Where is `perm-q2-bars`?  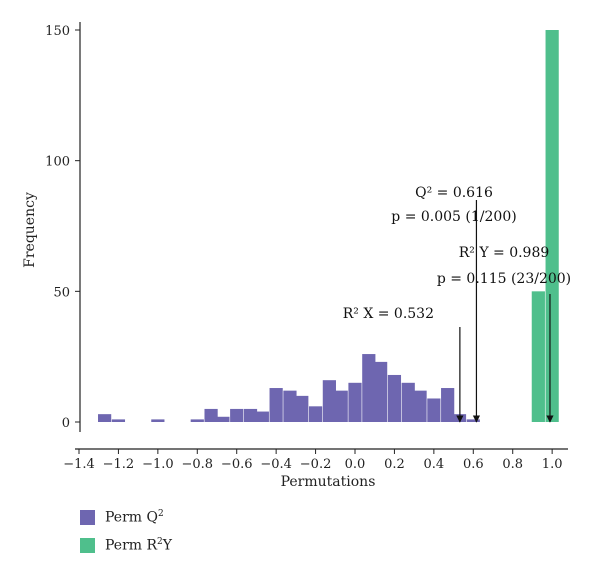 perm-q2-bars is located at coordinates (289, 388).